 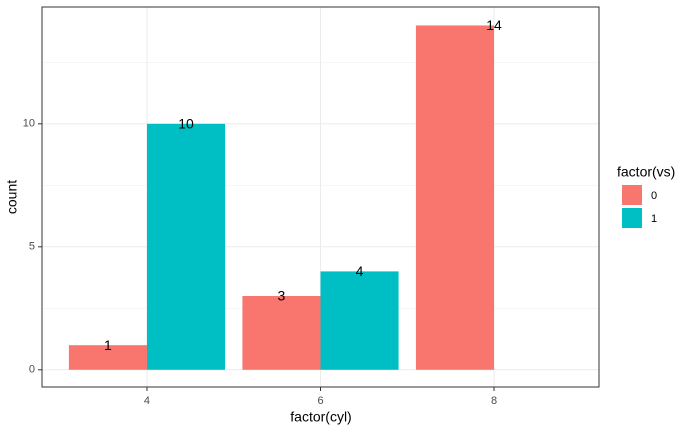 What do you see at coordinates (12, 197) in the screenshot?
I see `y-axis-title: count` at bounding box center [12, 197].